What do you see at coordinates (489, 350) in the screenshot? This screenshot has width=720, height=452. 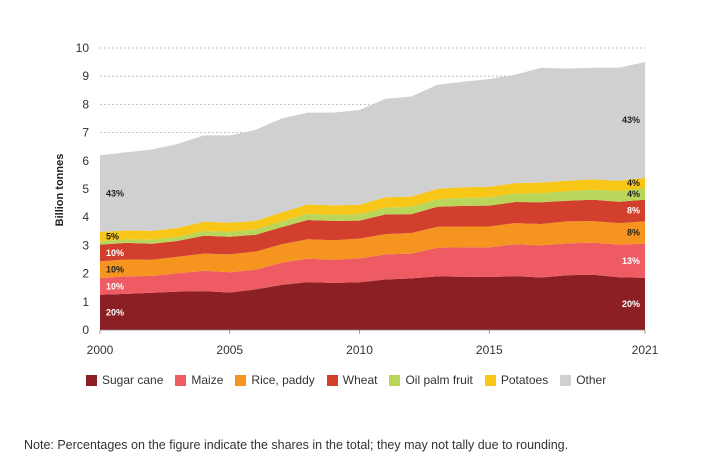 I see `x-tick-2015: 2015` at bounding box center [489, 350].